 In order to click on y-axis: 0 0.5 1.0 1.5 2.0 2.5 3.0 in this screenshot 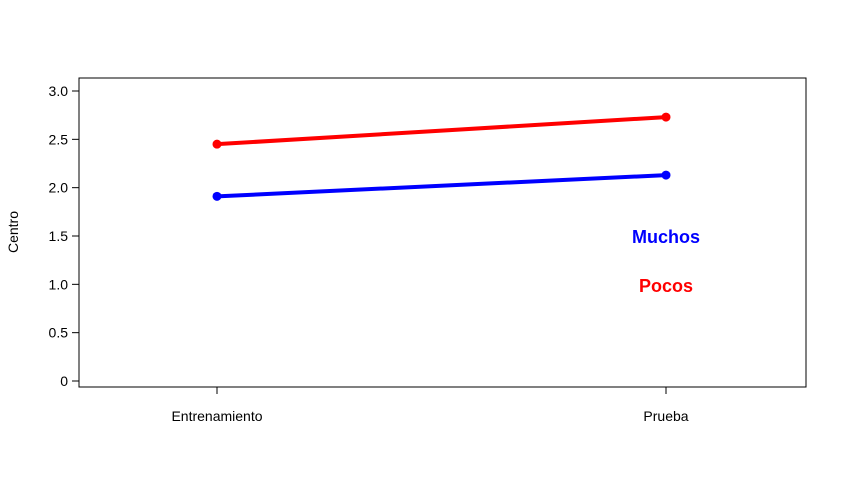, I will do `click(64, 236)`.